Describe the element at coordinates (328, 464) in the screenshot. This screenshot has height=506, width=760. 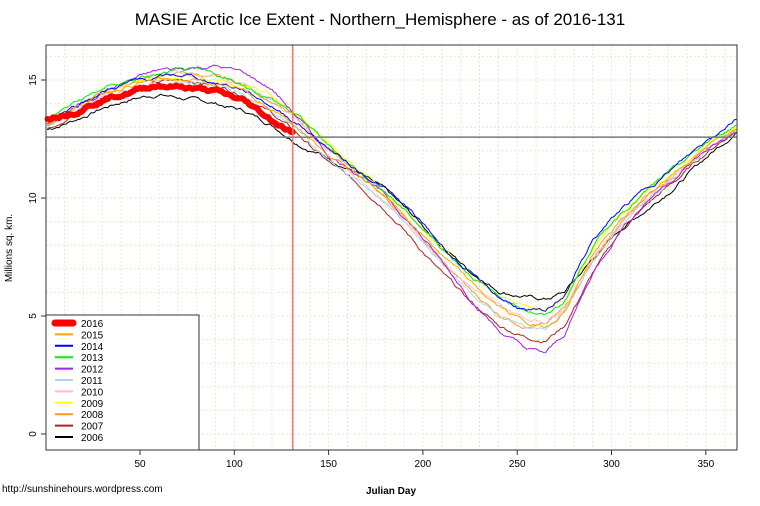
I see `x-tick-label: 150` at that location.